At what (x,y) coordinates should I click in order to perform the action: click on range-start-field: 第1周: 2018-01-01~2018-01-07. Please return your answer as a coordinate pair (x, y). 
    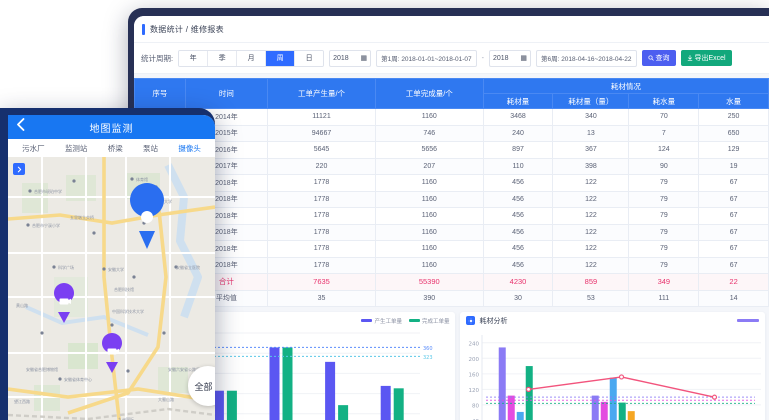
    Looking at the image, I should click on (426, 58).